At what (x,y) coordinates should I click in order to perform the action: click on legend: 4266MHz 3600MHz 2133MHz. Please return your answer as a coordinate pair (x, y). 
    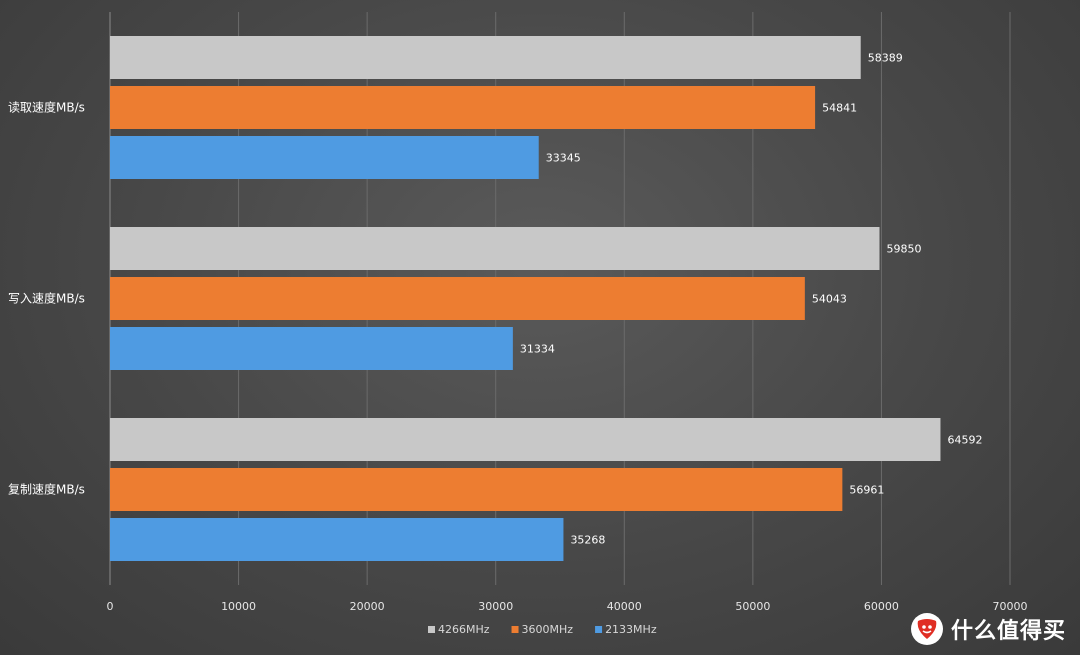
    Looking at the image, I should click on (542, 629).